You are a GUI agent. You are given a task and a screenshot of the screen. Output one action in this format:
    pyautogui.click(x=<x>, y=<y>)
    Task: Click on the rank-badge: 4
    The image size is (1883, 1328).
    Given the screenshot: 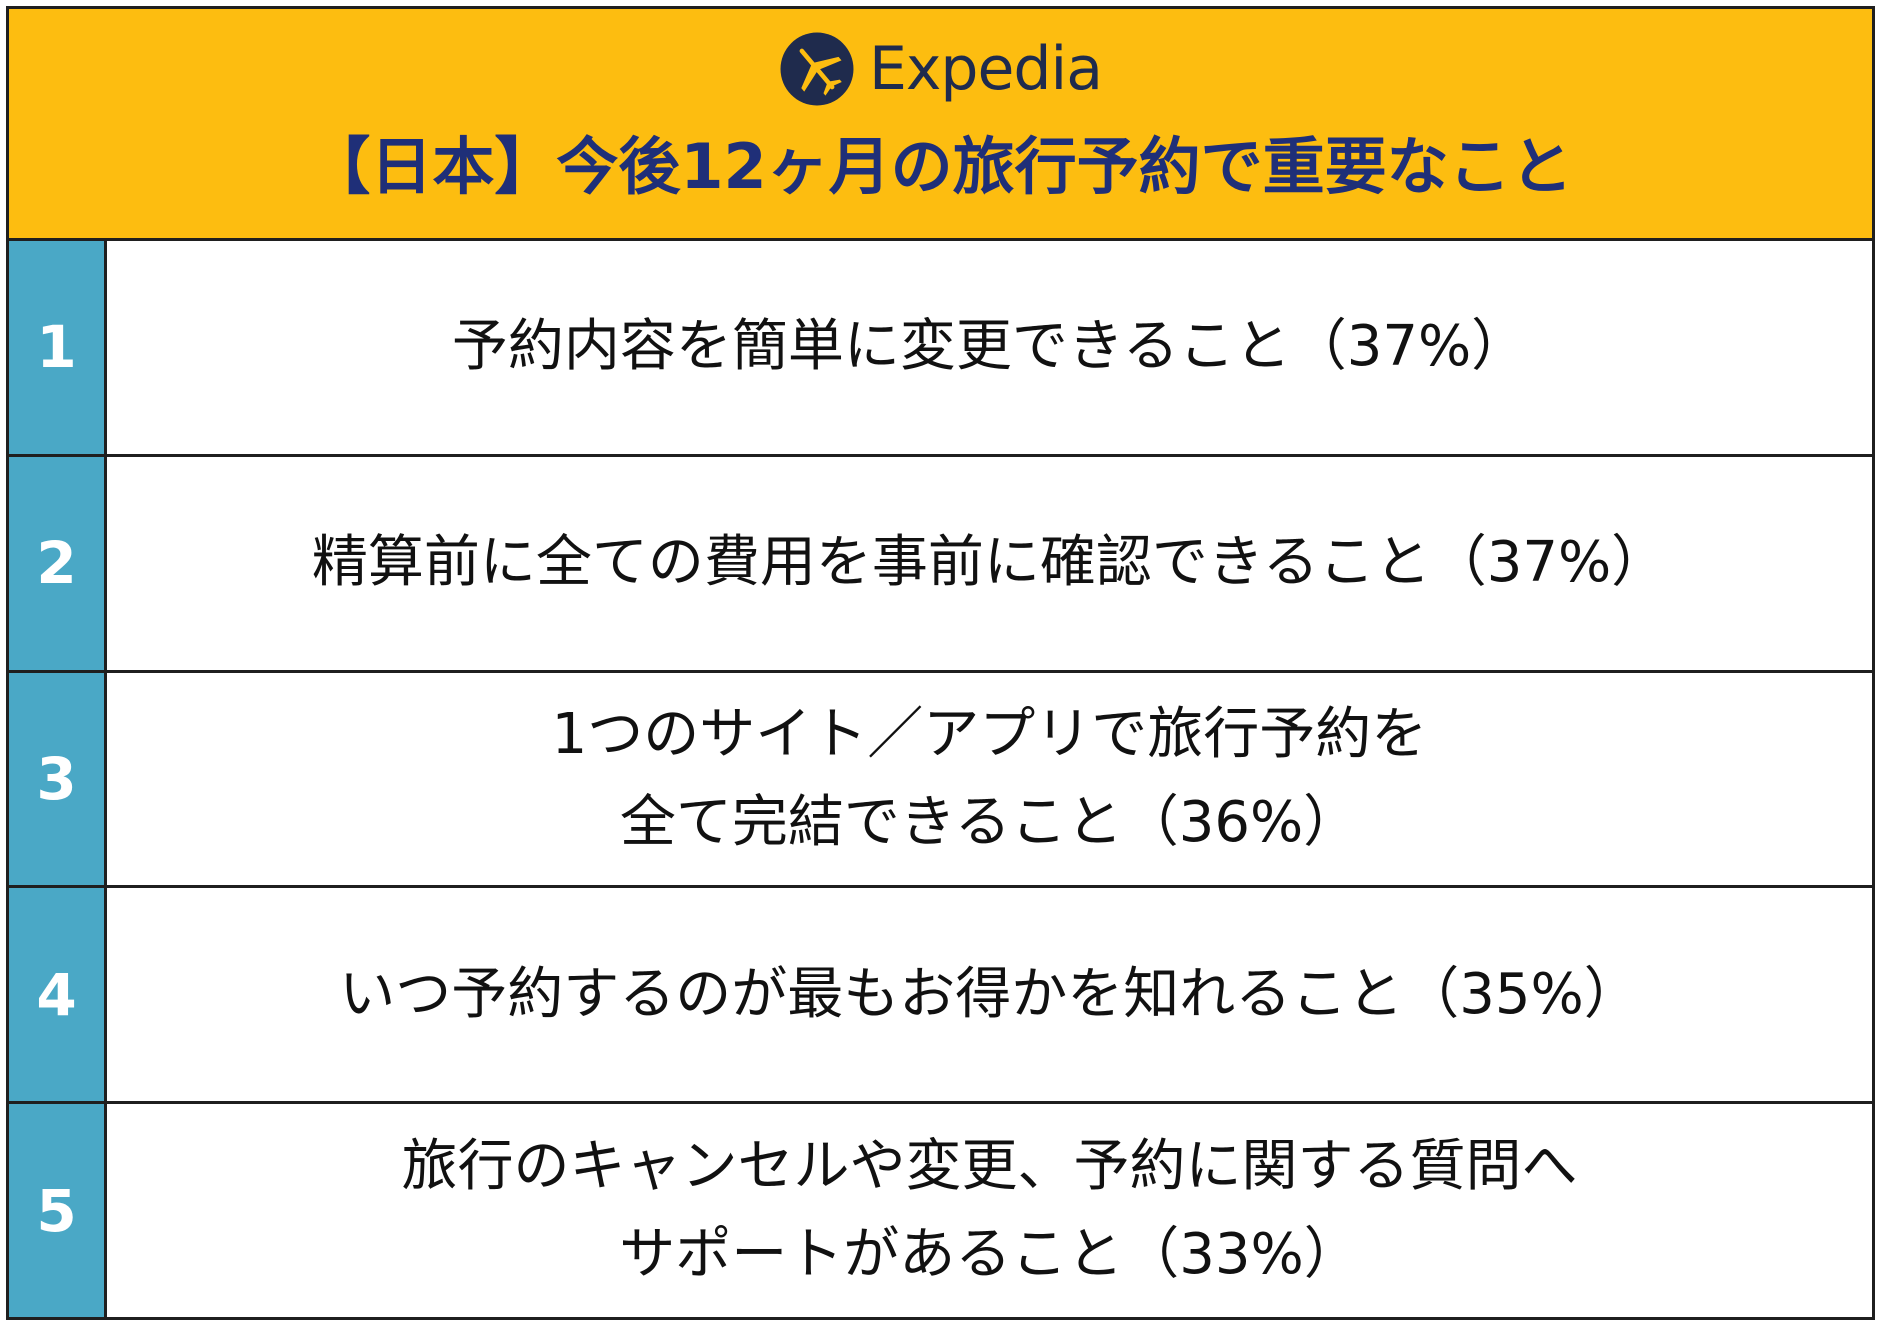 What is the action you would take?
    pyautogui.click(x=58, y=995)
    